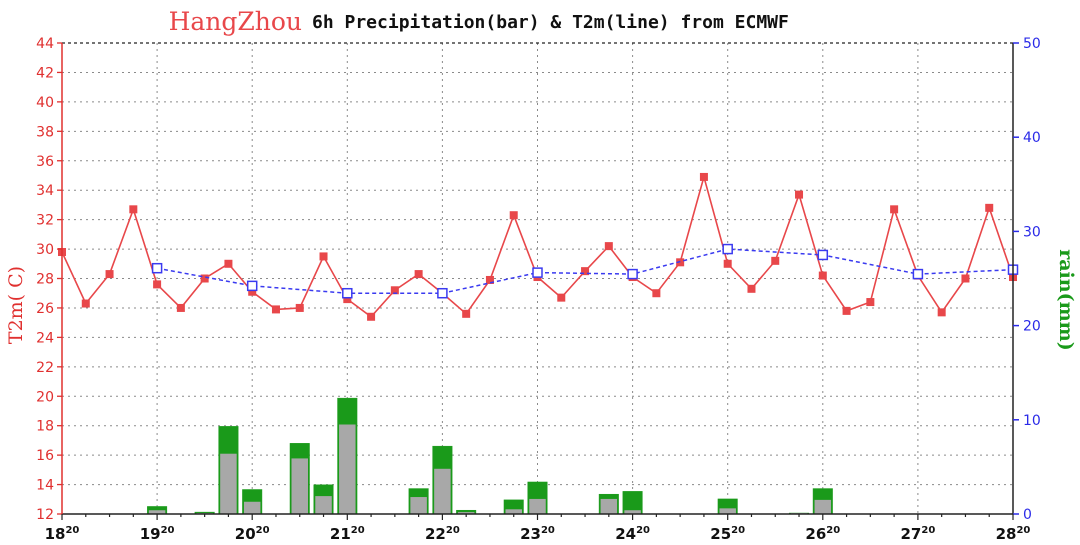 The width and height of the screenshot is (1080, 545). What do you see at coordinates (45, 515) in the screenshot?
I see `left-tick-label: 12` at bounding box center [45, 515].